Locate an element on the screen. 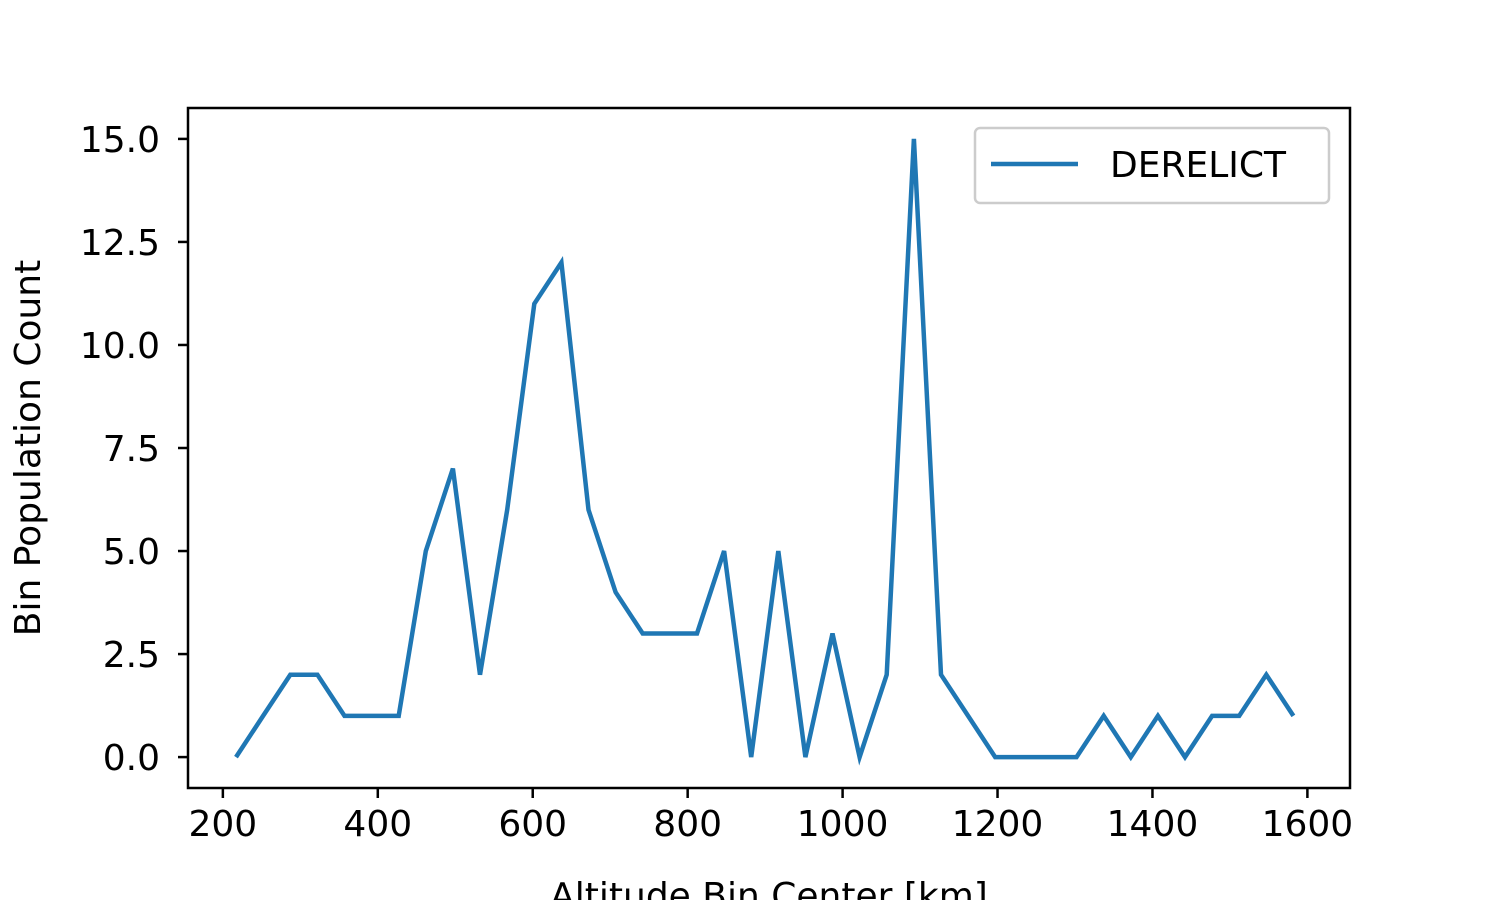 The width and height of the screenshot is (1500, 900). x-tick-label: 1200 is located at coordinates (998, 824).